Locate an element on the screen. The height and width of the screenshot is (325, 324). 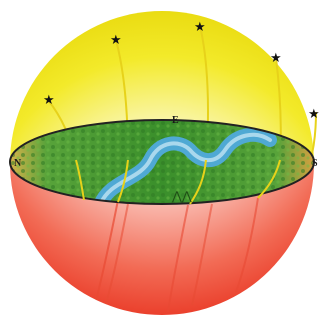
river is located at coordinates (185, 165).